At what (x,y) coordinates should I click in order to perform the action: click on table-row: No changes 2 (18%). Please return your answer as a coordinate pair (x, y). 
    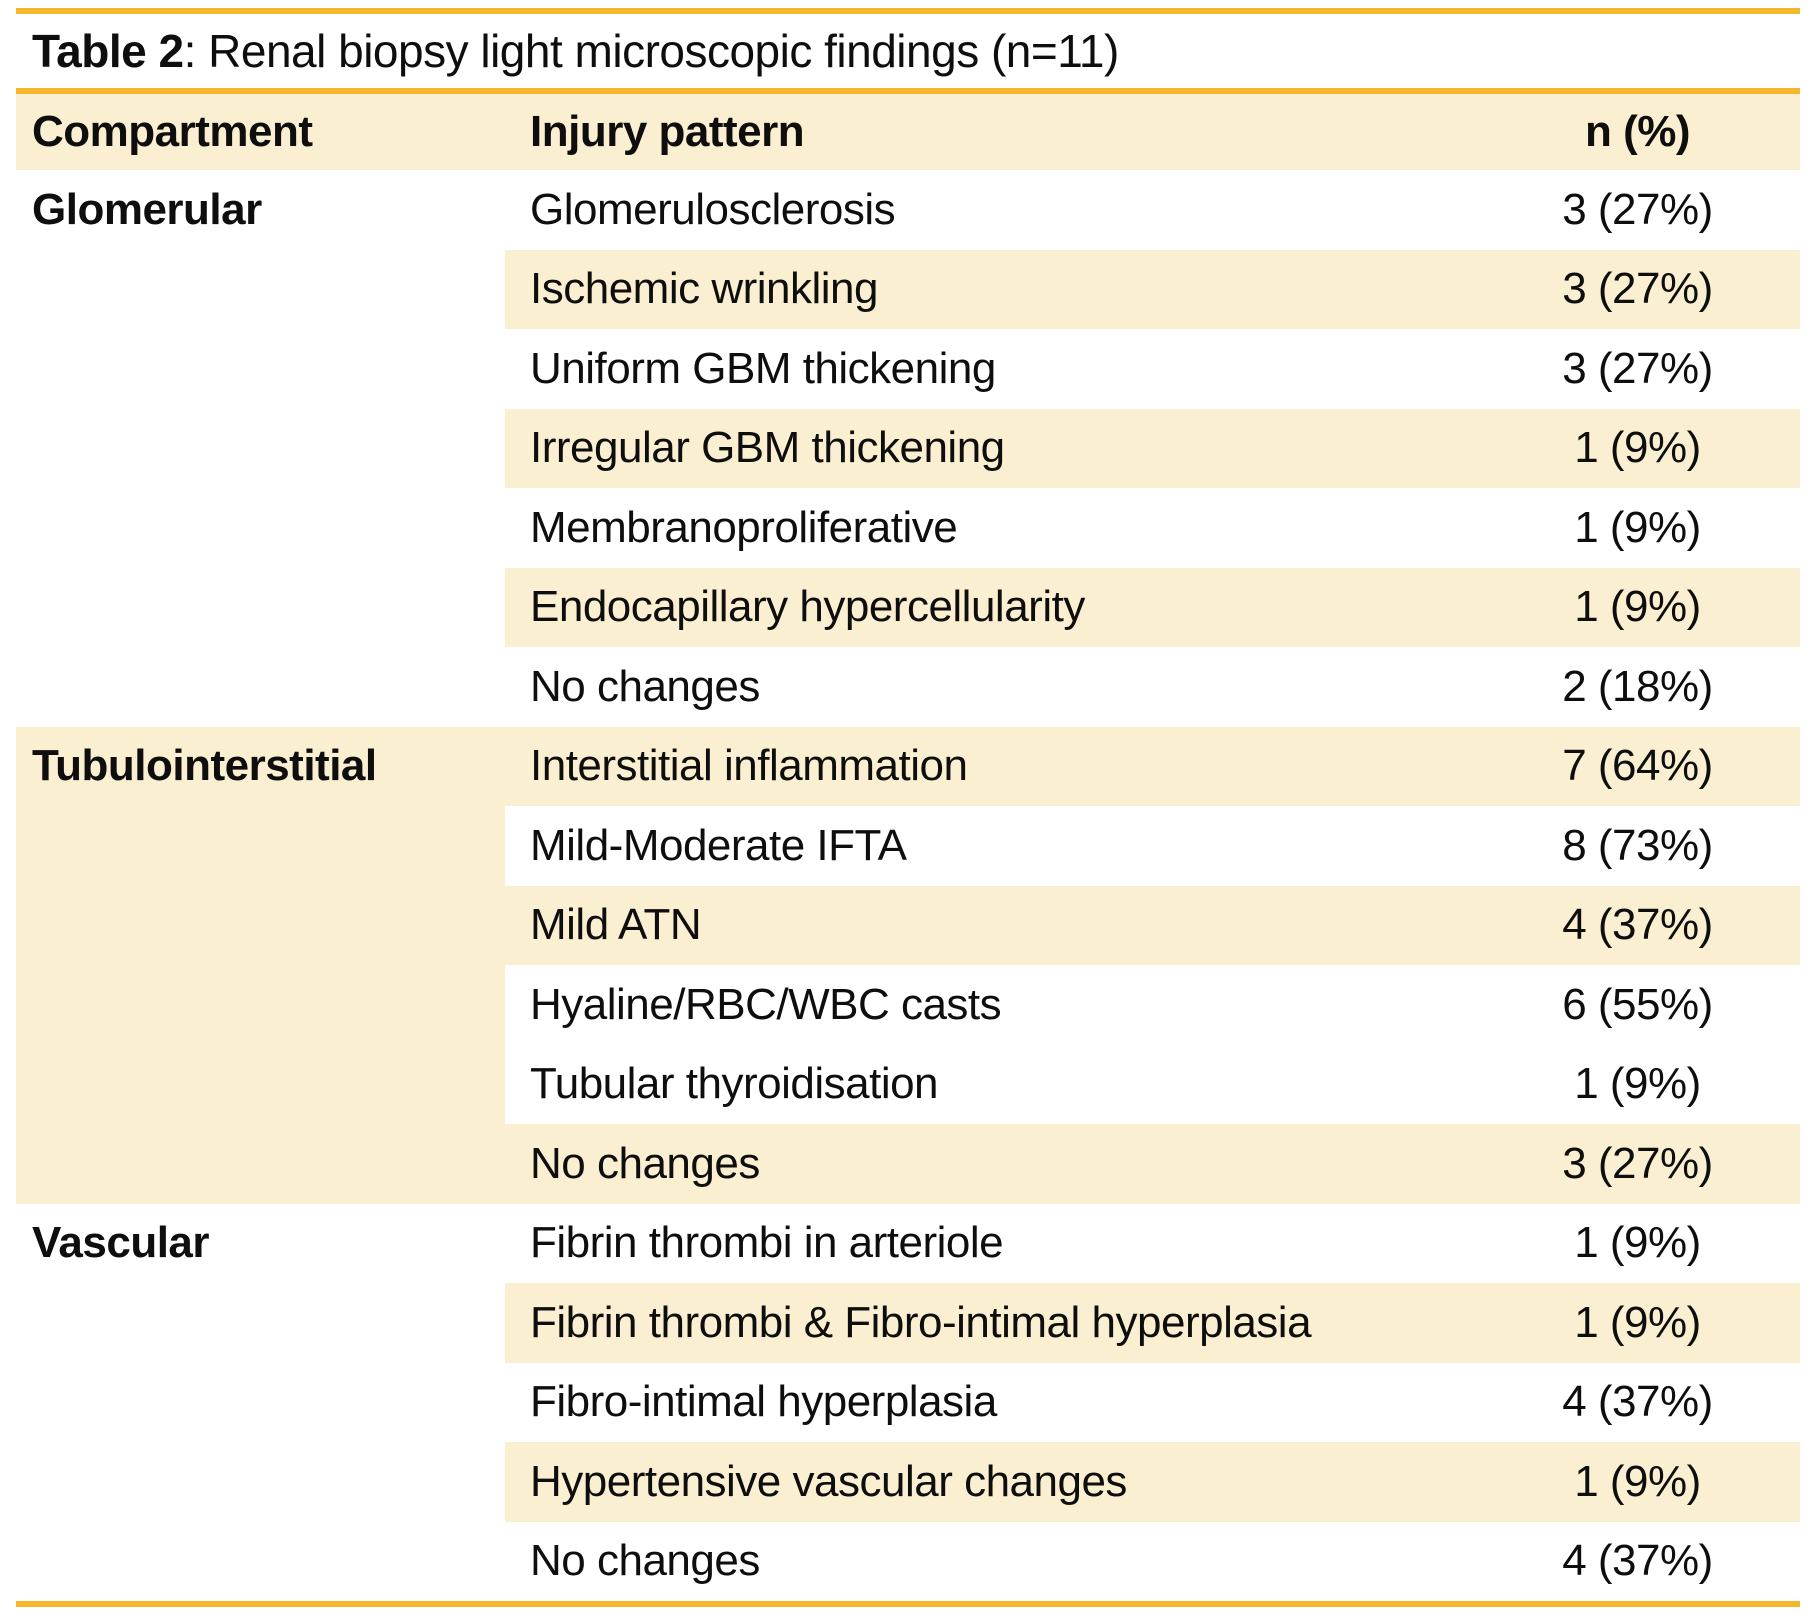
    Looking at the image, I should click on (1152, 687).